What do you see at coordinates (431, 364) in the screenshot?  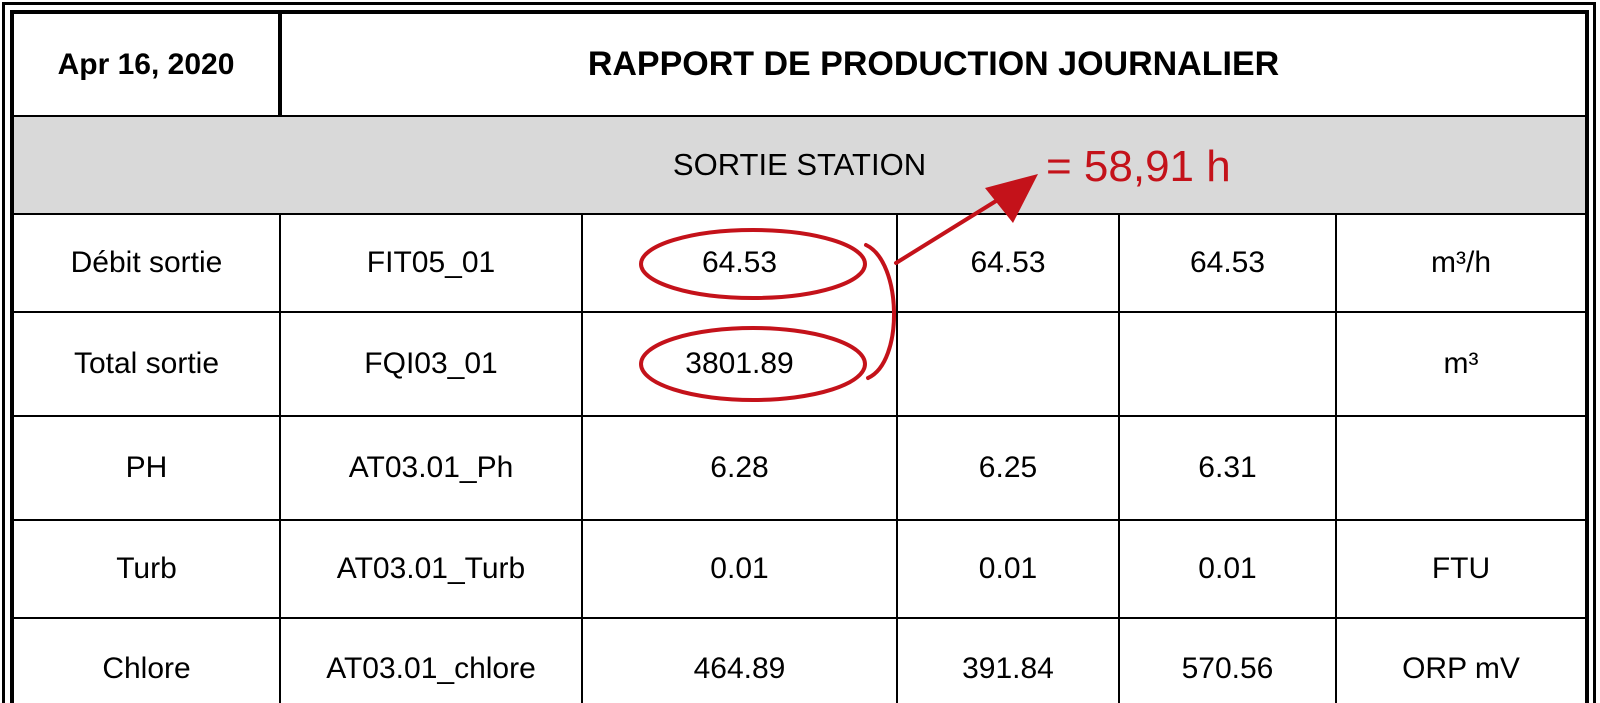 I see `row-tag: FQI03_01` at bounding box center [431, 364].